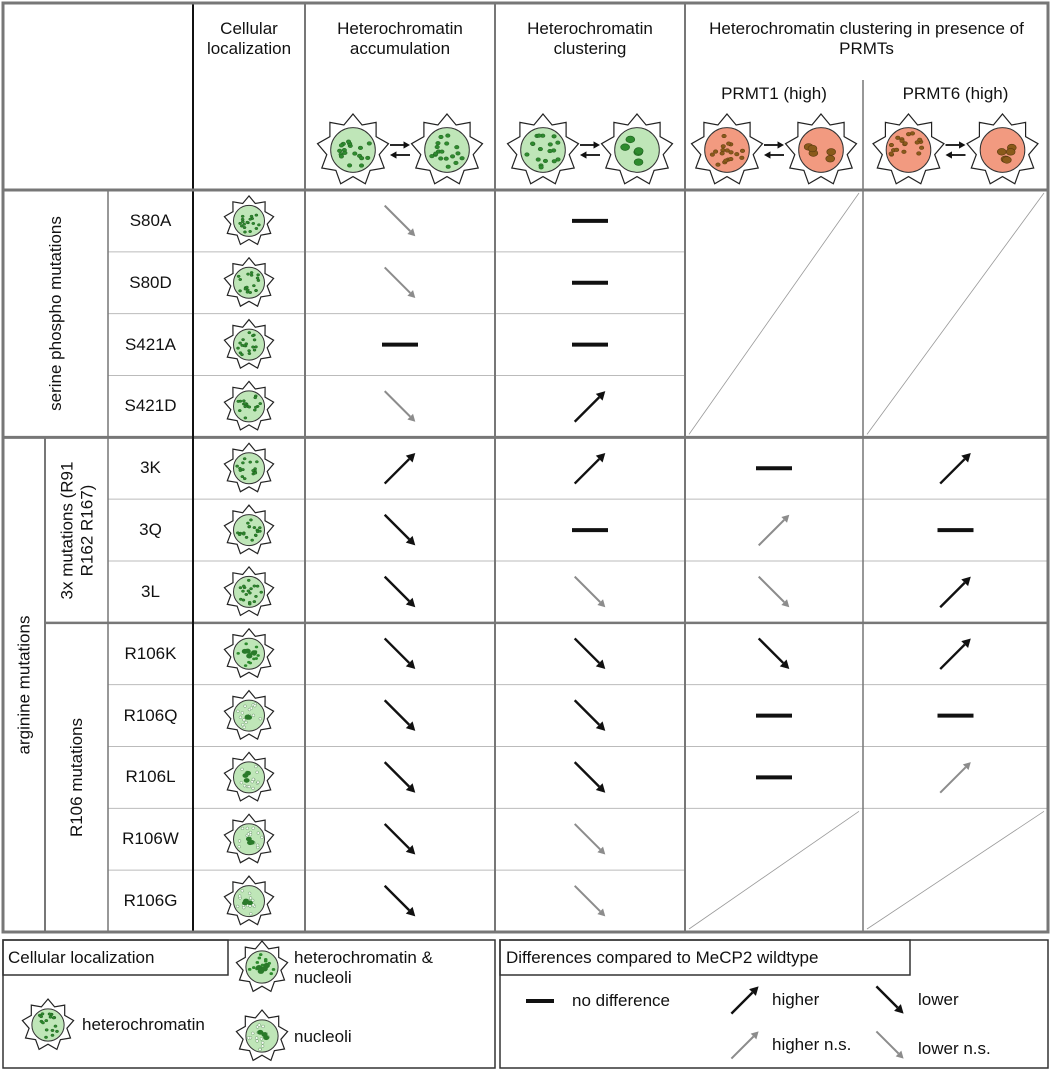 The height and width of the screenshot is (1073, 1052). I want to click on mutation-name: R106Q, so click(150, 715).